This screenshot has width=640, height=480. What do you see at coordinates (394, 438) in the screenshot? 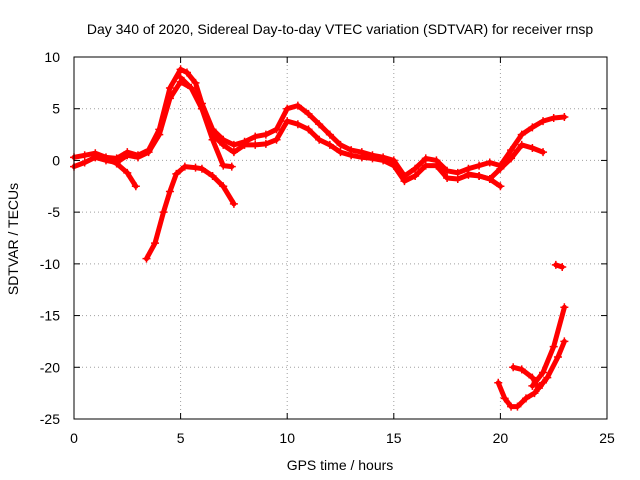
I see `x-tick-label: 15` at bounding box center [394, 438].